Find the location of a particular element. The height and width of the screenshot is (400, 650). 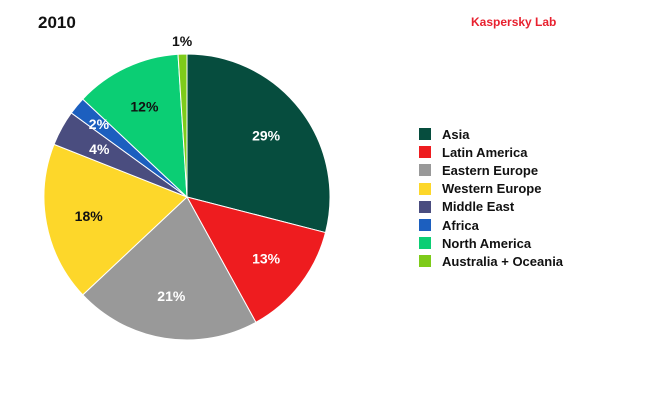

legend-item-eastern-europe: Eastern Europe is located at coordinates (491, 170).